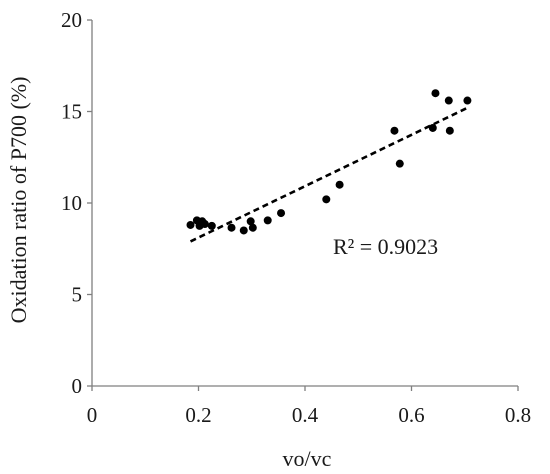 This screenshot has width=550, height=474. I want to click on y-tick-label: 0, so click(77, 386).